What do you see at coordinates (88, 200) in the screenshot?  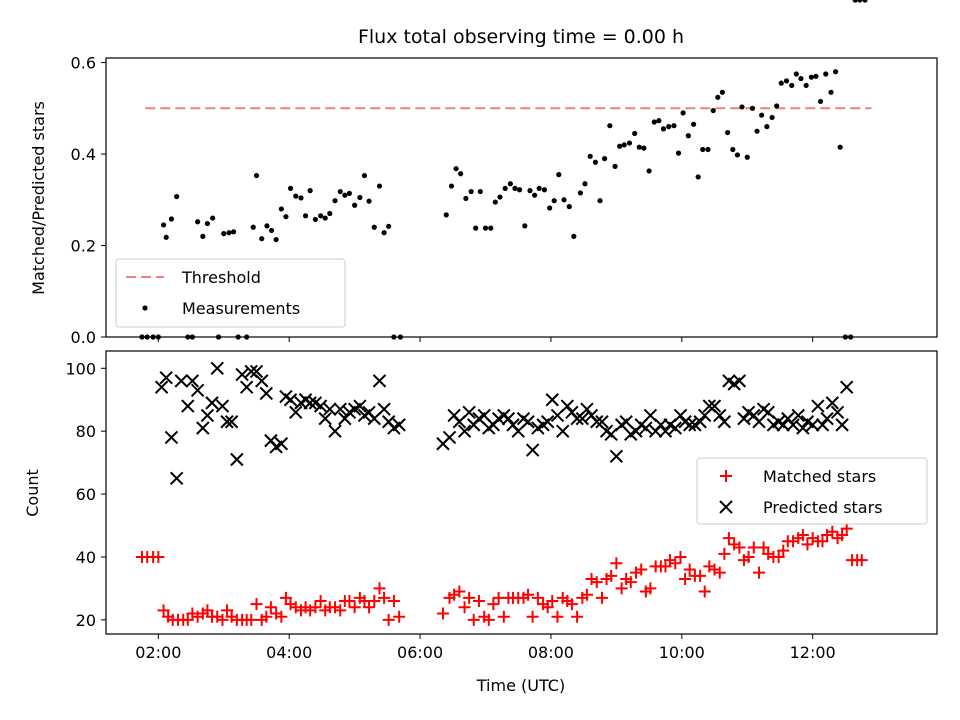 I see `top-y-ticks: 0.0 0.2 0.4 0.6` at bounding box center [88, 200].